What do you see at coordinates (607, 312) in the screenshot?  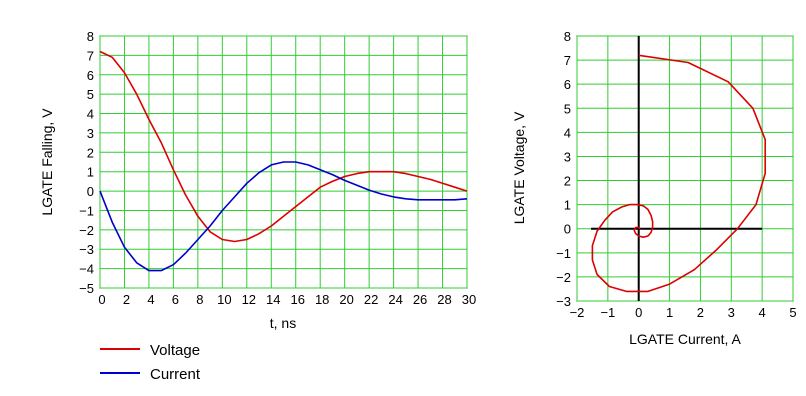 I see `right-x-tick-label: −1` at bounding box center [607, 312].